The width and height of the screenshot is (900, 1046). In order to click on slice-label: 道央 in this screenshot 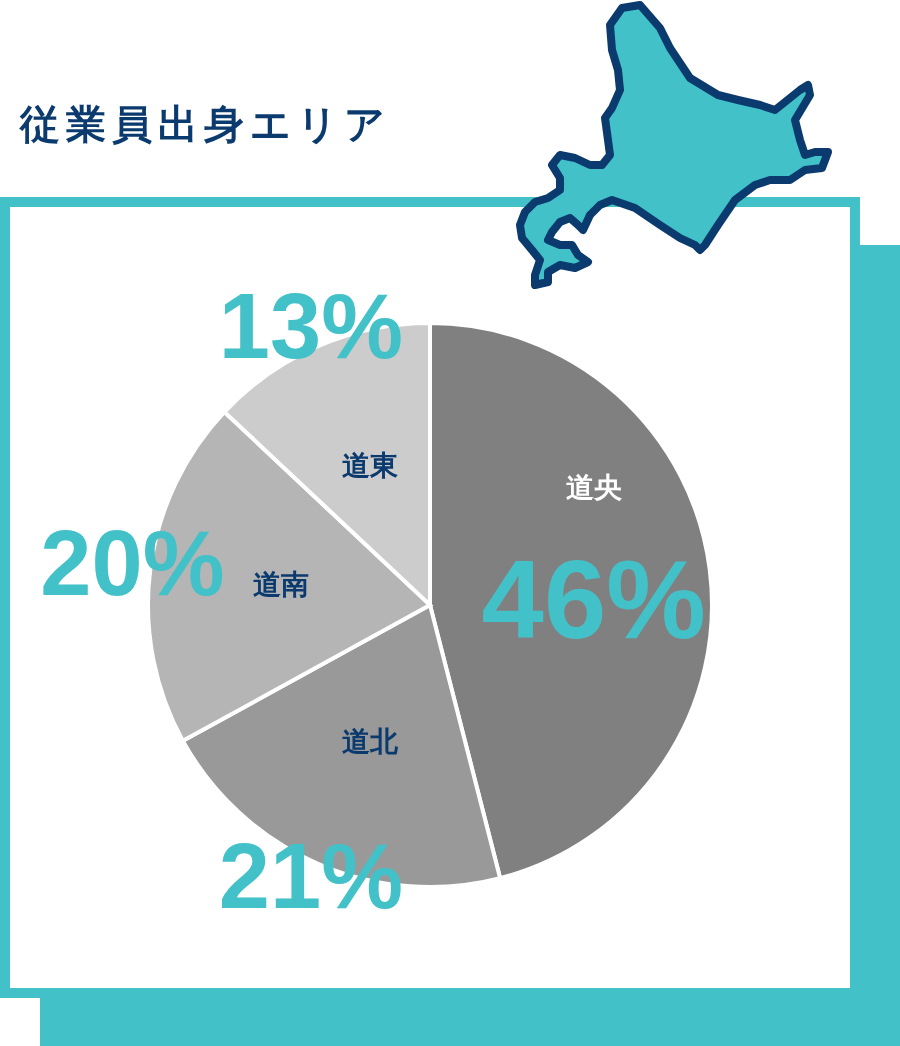, I will do `click(594, 488)`.